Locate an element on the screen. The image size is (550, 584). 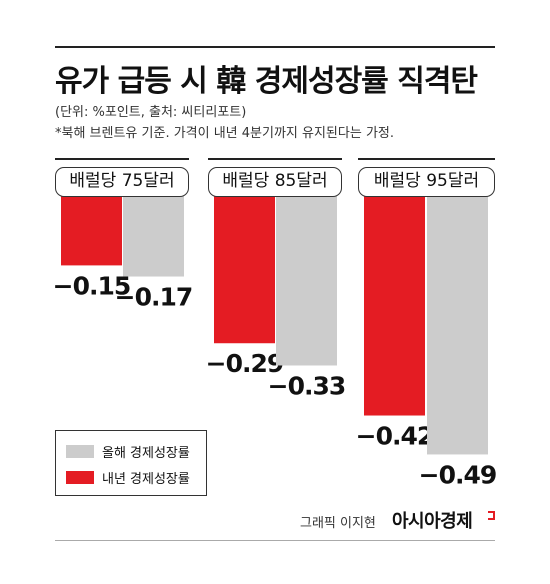
value-label-next-year-3: −0.42 is located at coordinates (395, 436).